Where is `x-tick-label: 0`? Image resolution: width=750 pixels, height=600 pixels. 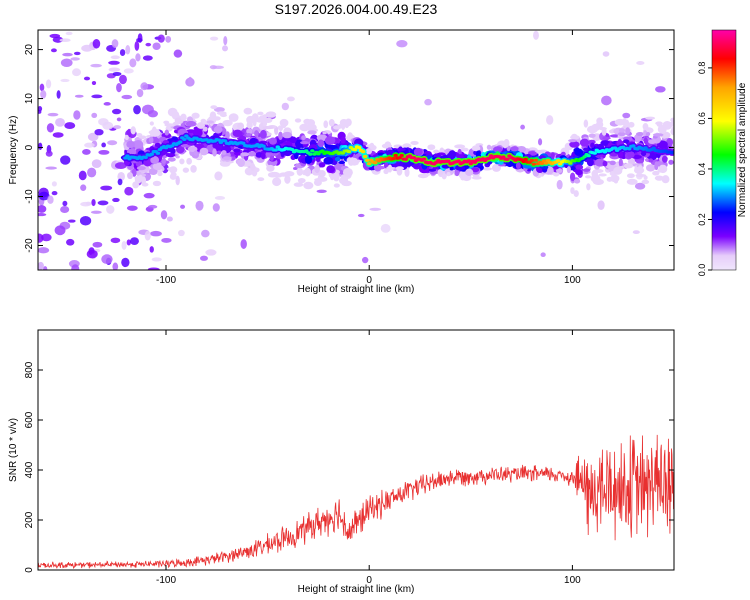 x-tick-label: 0 is located at coordinates (369, 280).